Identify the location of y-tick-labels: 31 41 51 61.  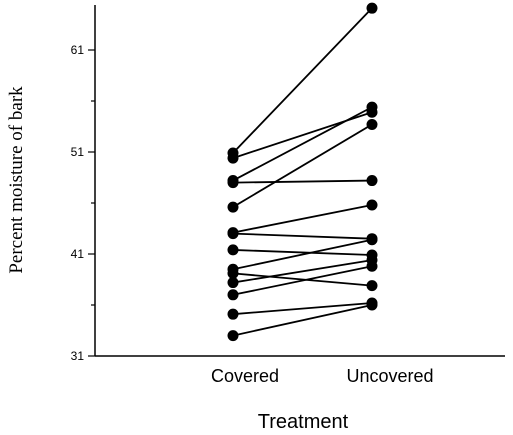
(78, 203).